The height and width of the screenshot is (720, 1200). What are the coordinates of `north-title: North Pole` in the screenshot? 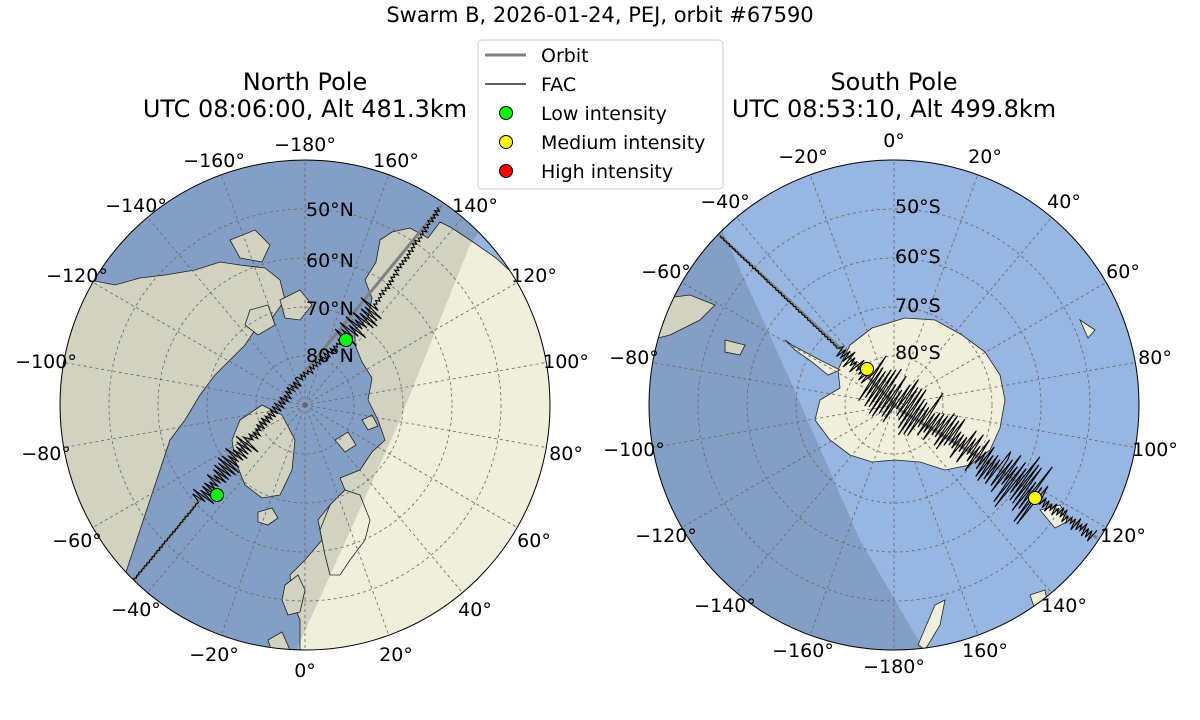 It's located at (305, 82).